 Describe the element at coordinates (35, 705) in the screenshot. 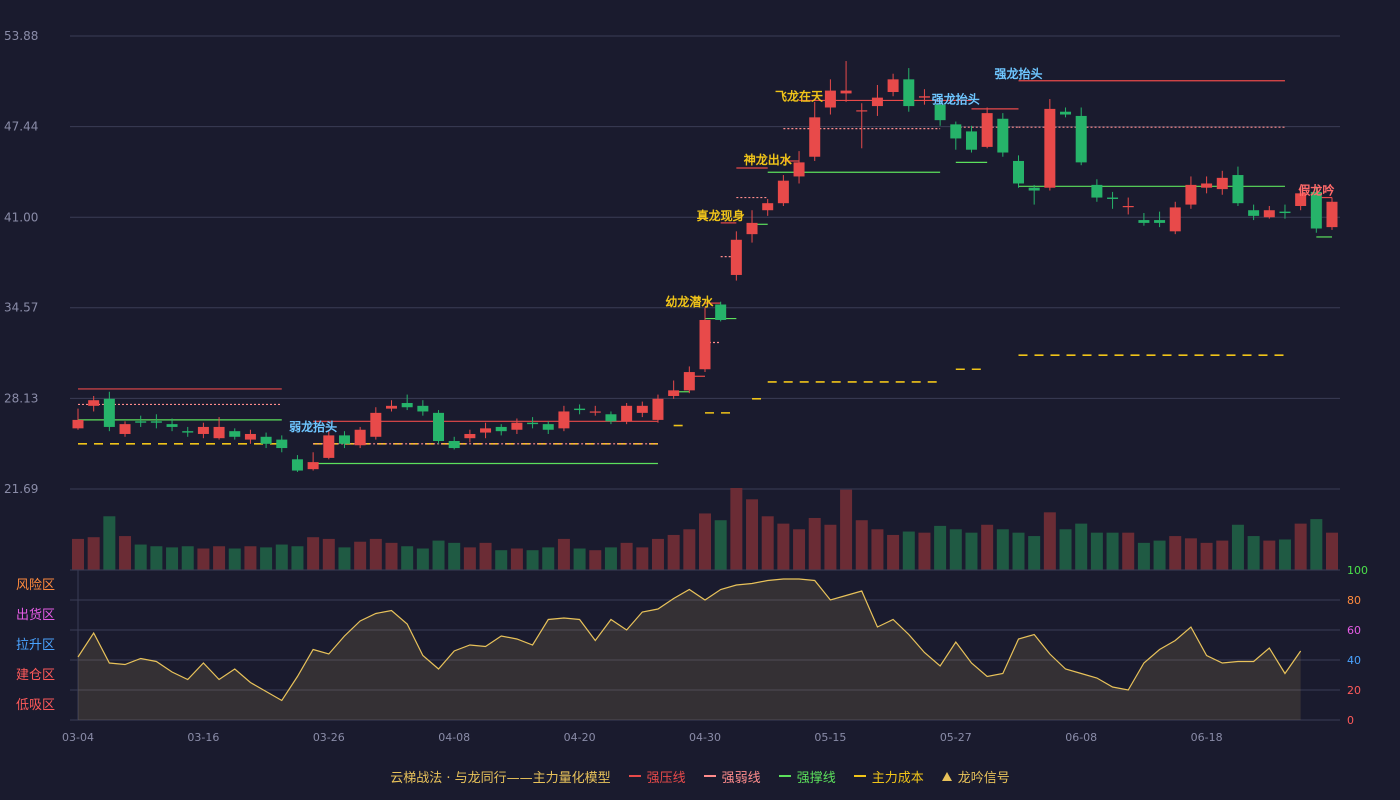

I see `zone-label: 低吸区` at that location.